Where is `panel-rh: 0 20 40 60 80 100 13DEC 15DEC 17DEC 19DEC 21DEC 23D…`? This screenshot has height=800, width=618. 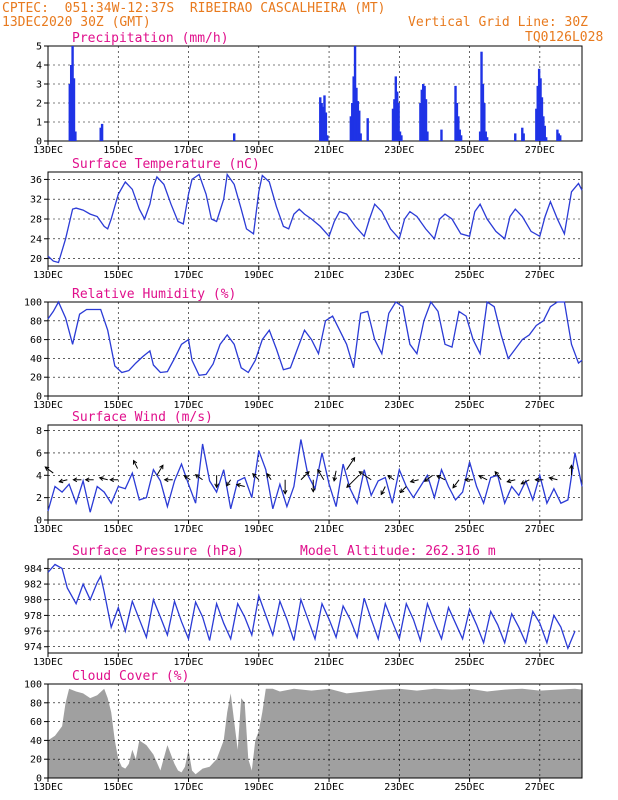
panel-rh: 0 20 40 60 80 100 13DEC 15DEC 17DEC 19DEC 21DEC 23D… is located at coordinates (303, 349).